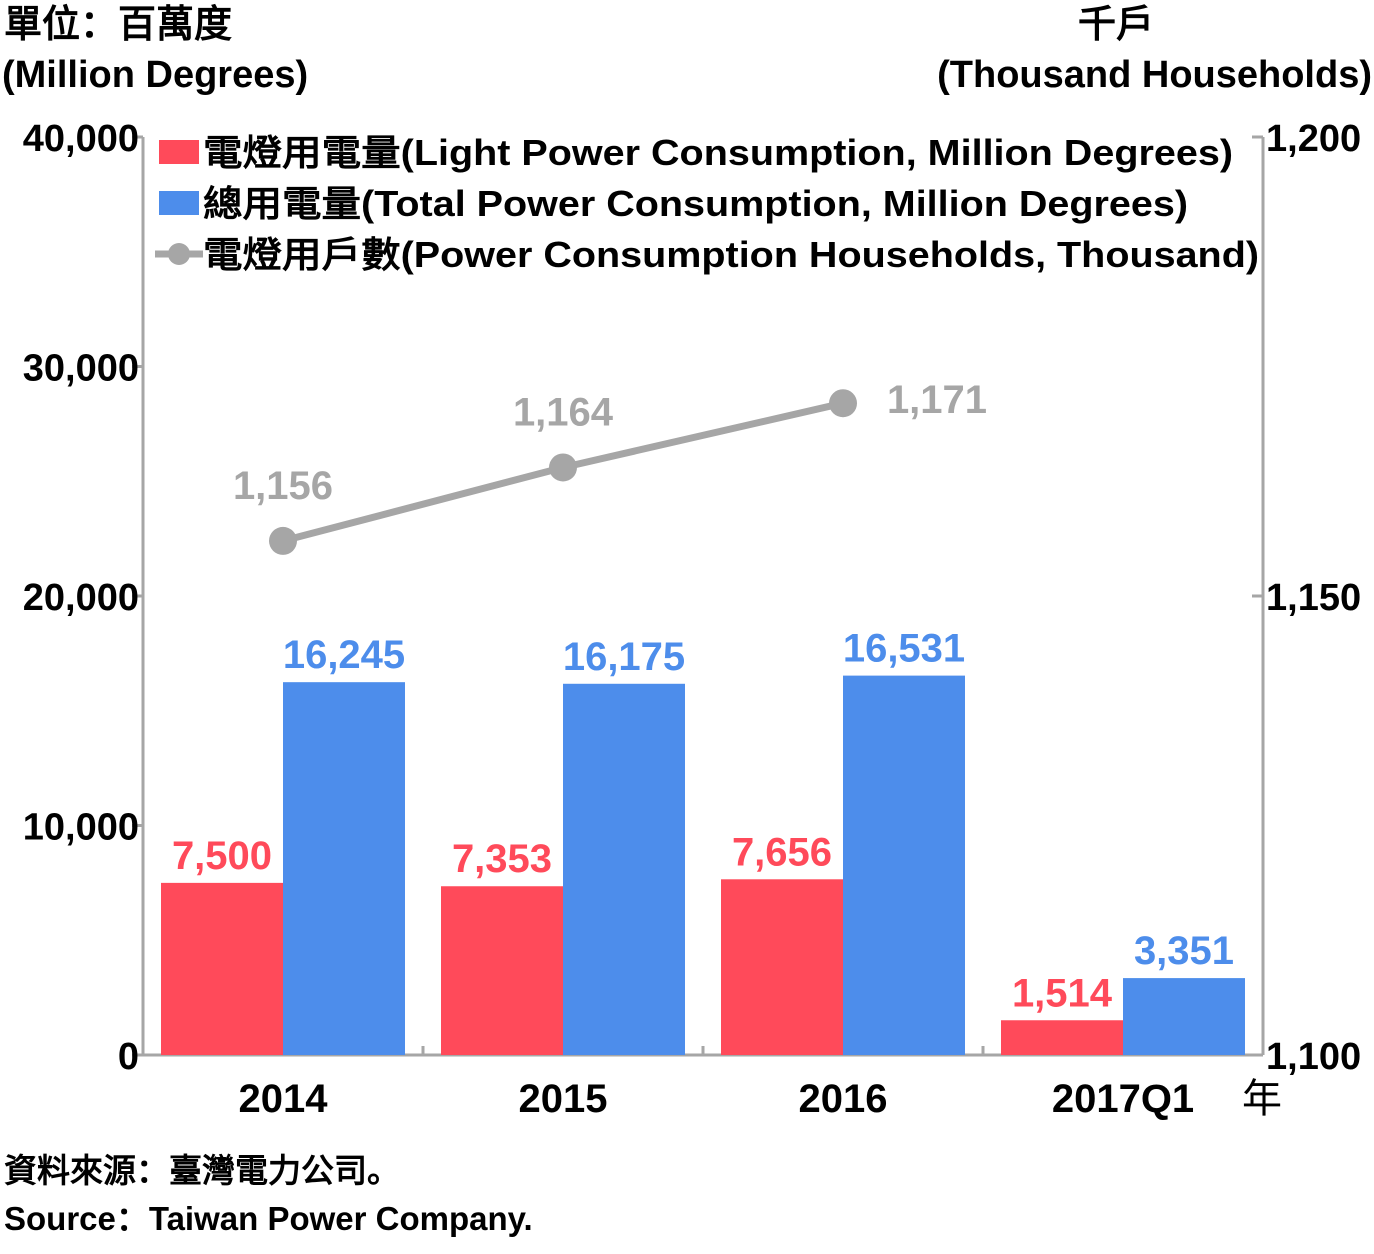 Image resolution: width=1374 pixels, height=1254 pixels. I want to click on light-consumption-label: 7,500, so click(222, 856).